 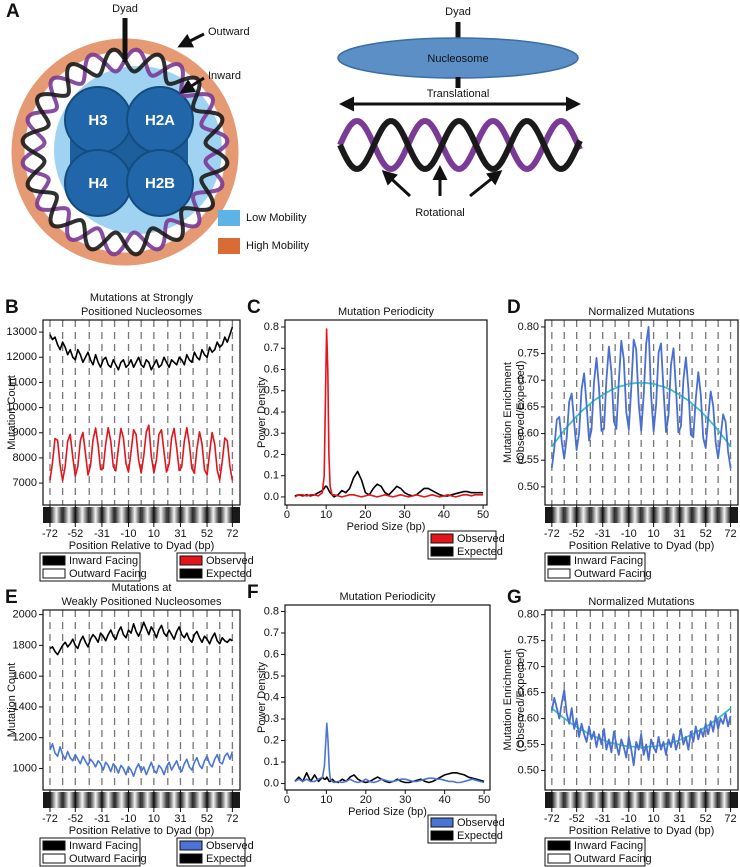 What do you see at coordinates (365, 515) in the screenshot?
I see `x-tick-label: 20` at bounding box center [365, 515].